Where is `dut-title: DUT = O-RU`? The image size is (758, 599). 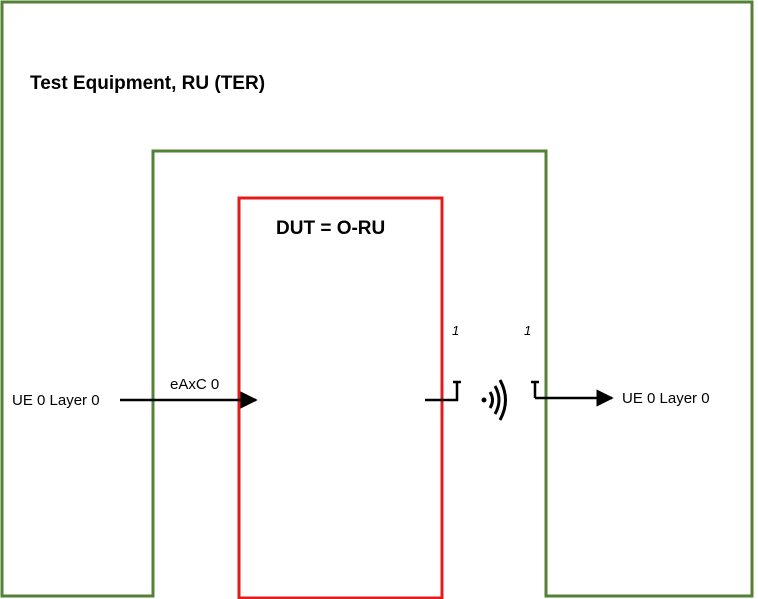
dut-title: DUT = O-RU is located at coordinates (330, 228).